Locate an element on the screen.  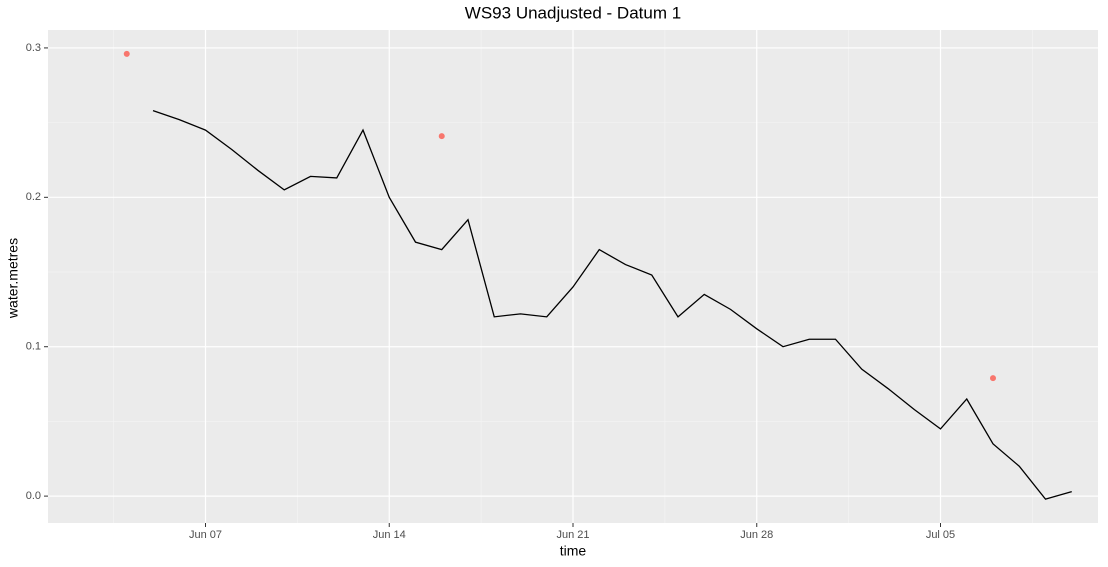
y-tick-label: 0.2 is located at coordinates (33, 197).